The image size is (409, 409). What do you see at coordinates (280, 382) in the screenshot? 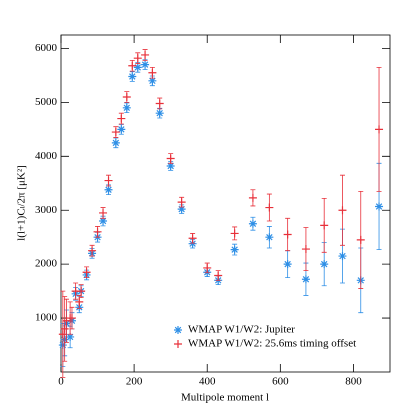
I see `x-tick-label: 600` at bounding box center [280, 382].